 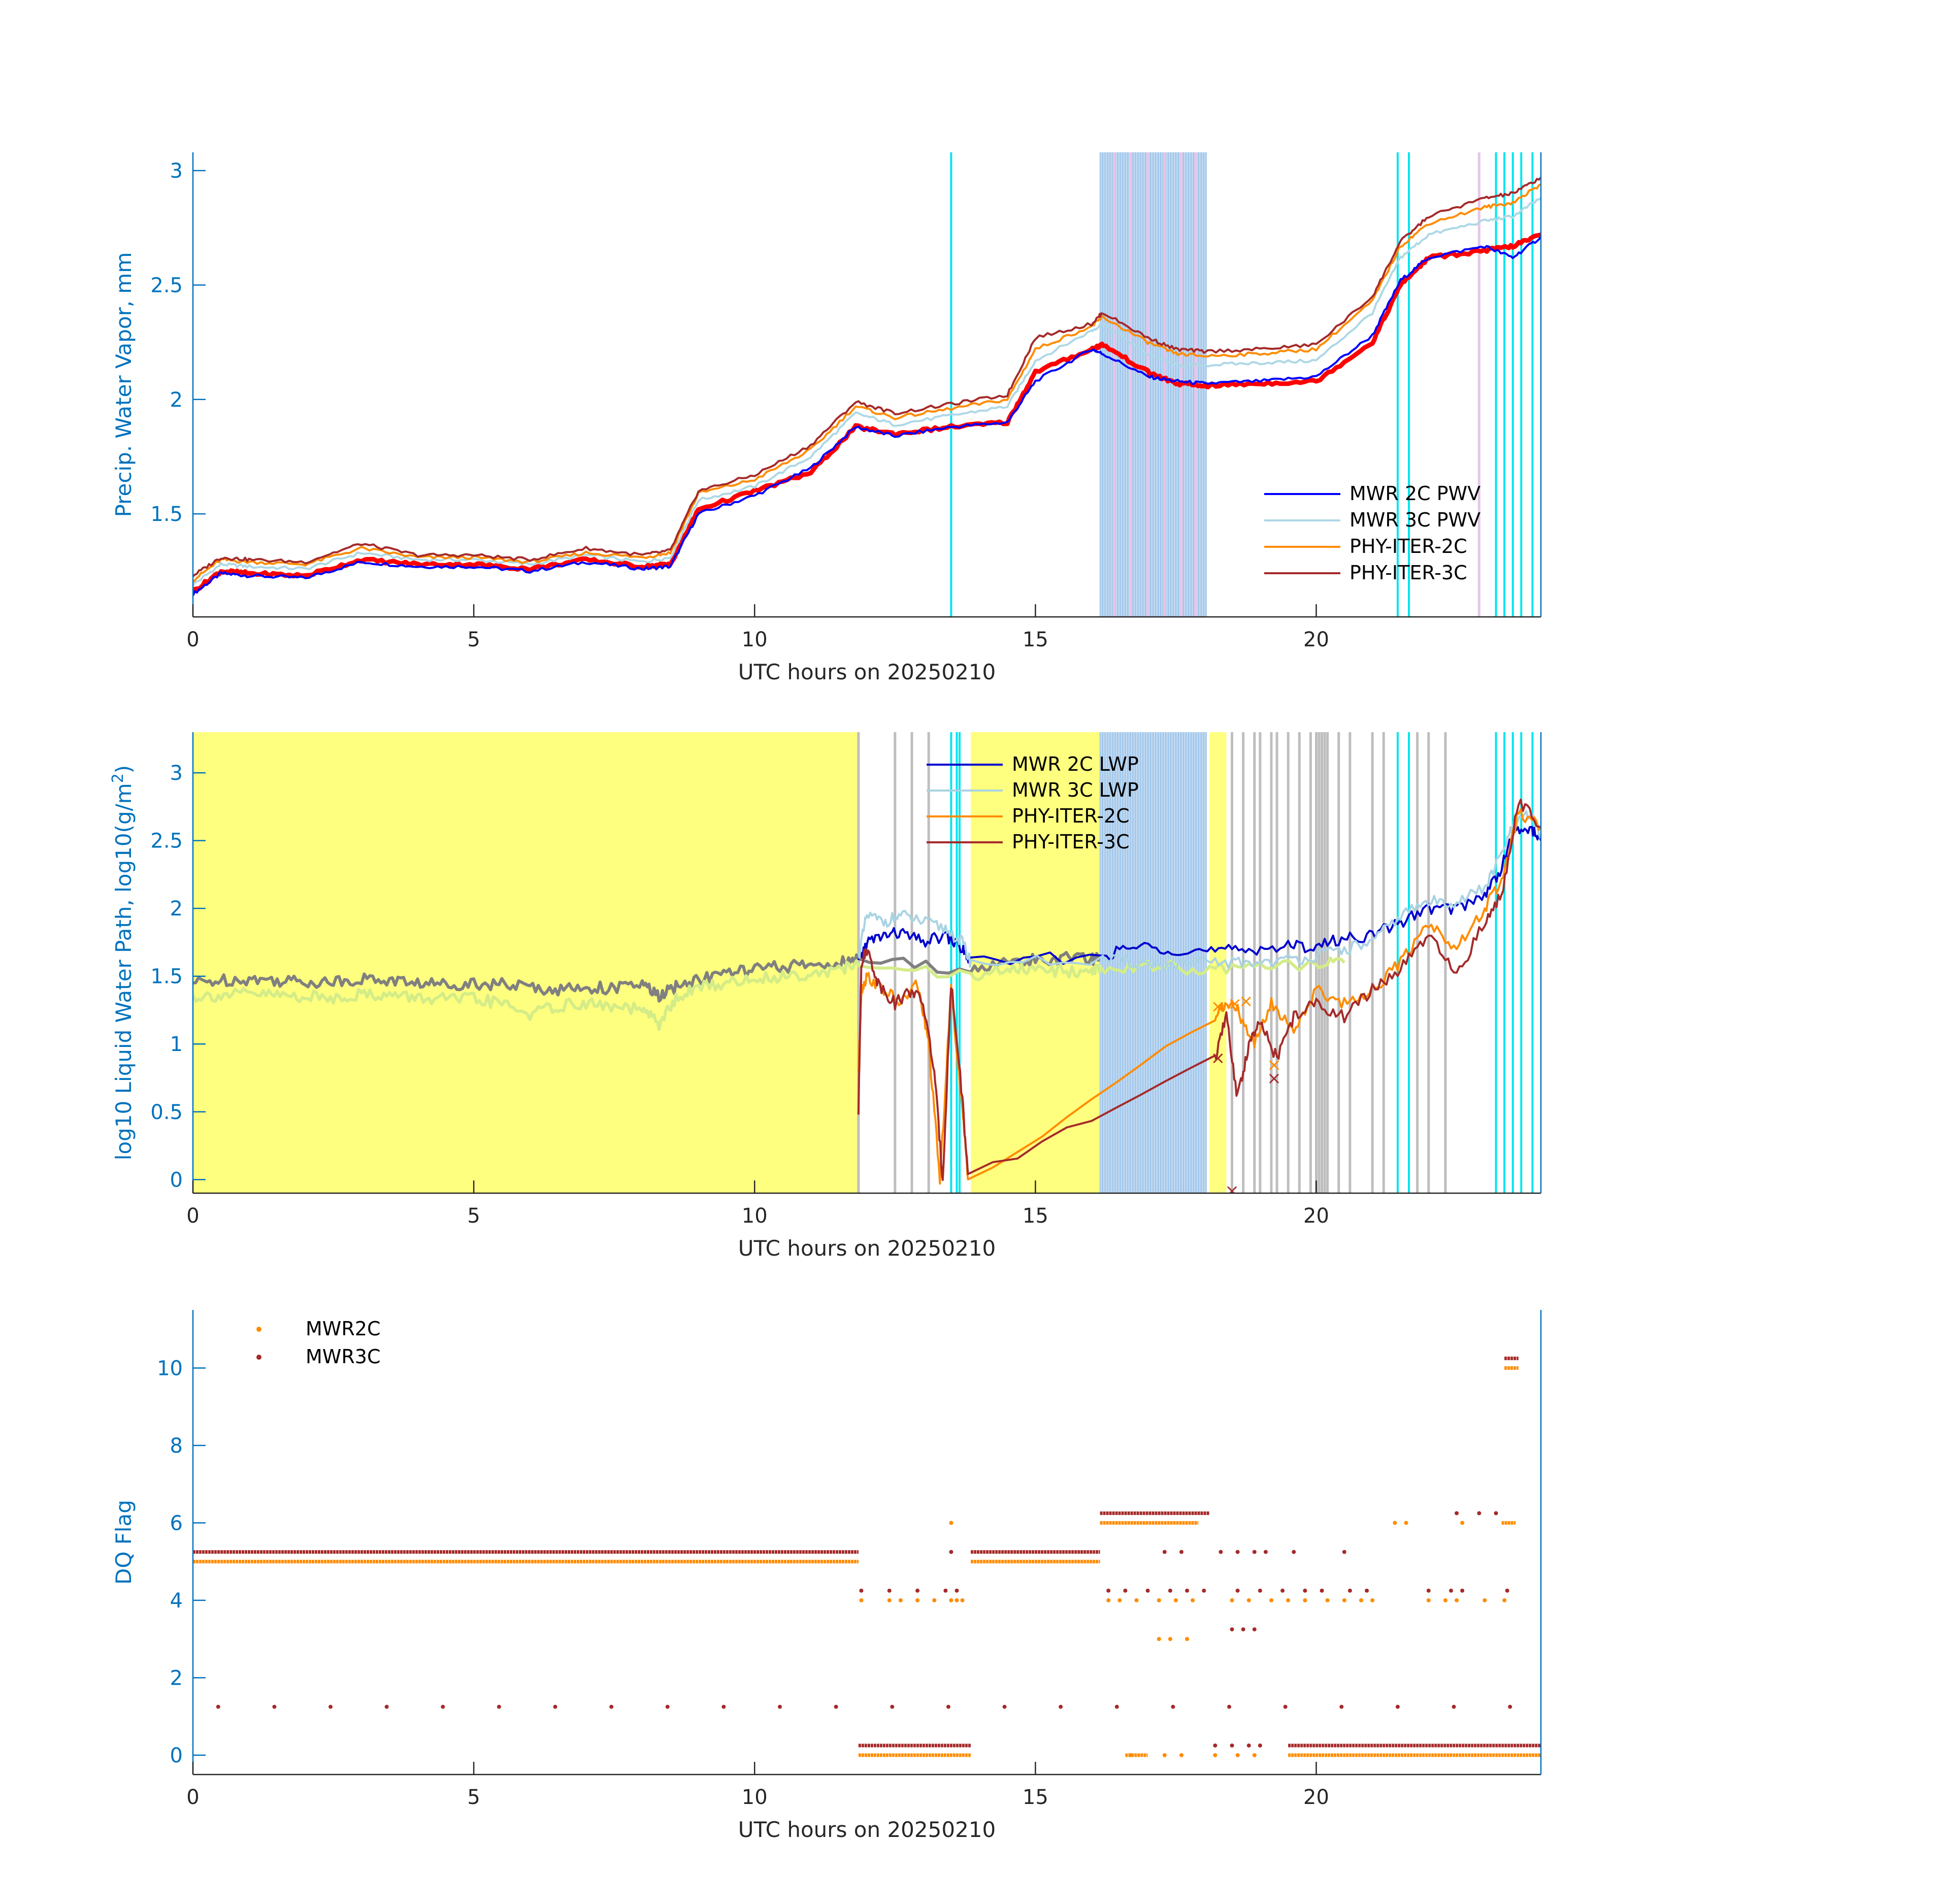 I want to click on y-tick-label: 1, so click(x=176, y=1045).